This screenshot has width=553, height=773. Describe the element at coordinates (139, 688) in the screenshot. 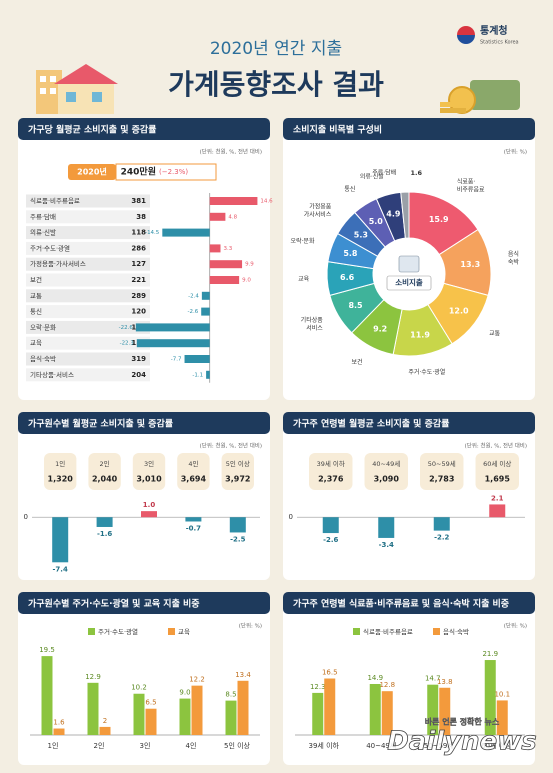

I see `value-label: 10.2` at that location.